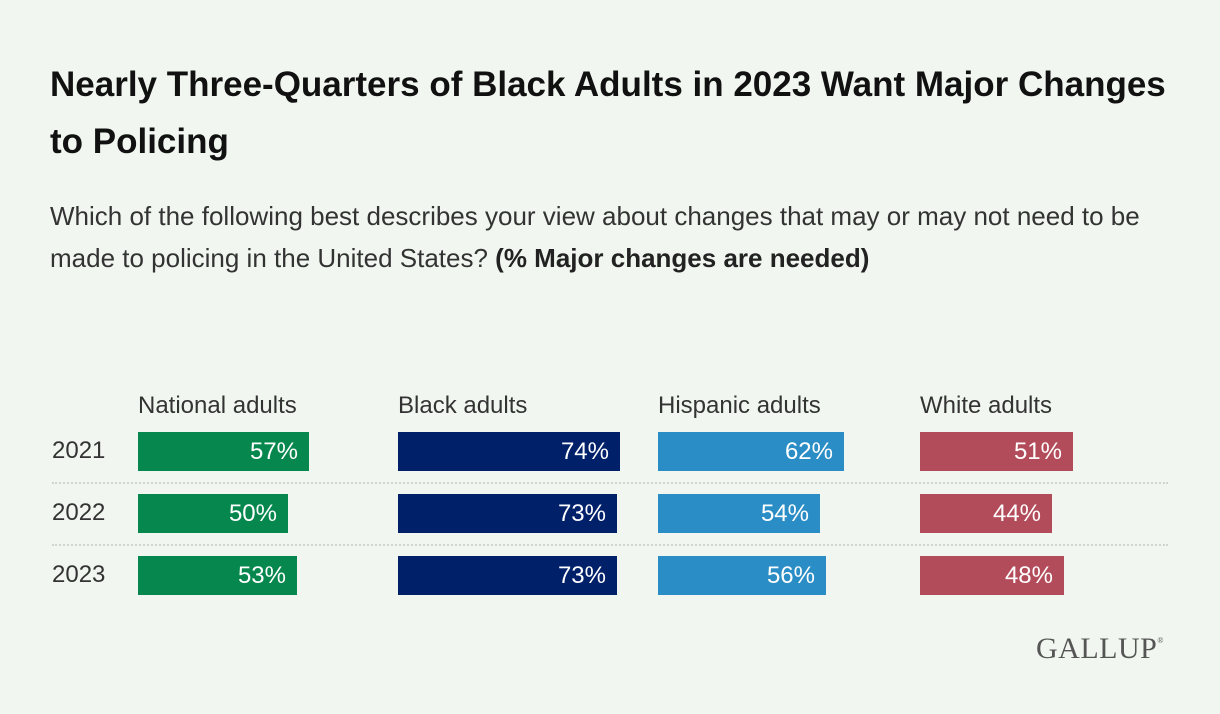 Image resolution: width=1220 pixels, height=714 pixels. What do you see at coordinates (992, 575) in the screenshot?
I see `bar: 48%` at bounding box center [992, 575].